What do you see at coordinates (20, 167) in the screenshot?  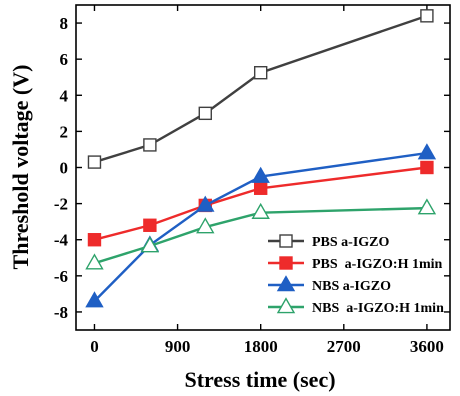 I see `y-axis-title: Threshold voltage (V)` at bounding box center [20, 167].